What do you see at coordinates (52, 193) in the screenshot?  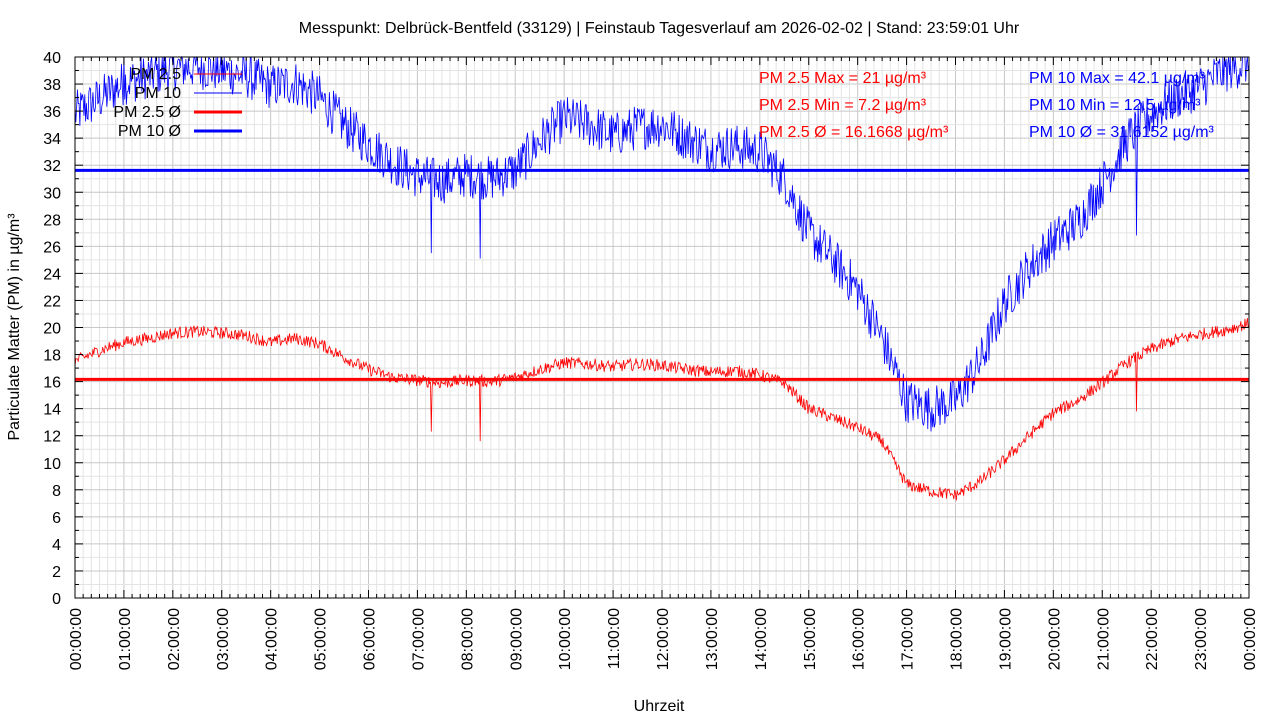 I see `y-tick-label: 30` at bounding box center [52, 193].